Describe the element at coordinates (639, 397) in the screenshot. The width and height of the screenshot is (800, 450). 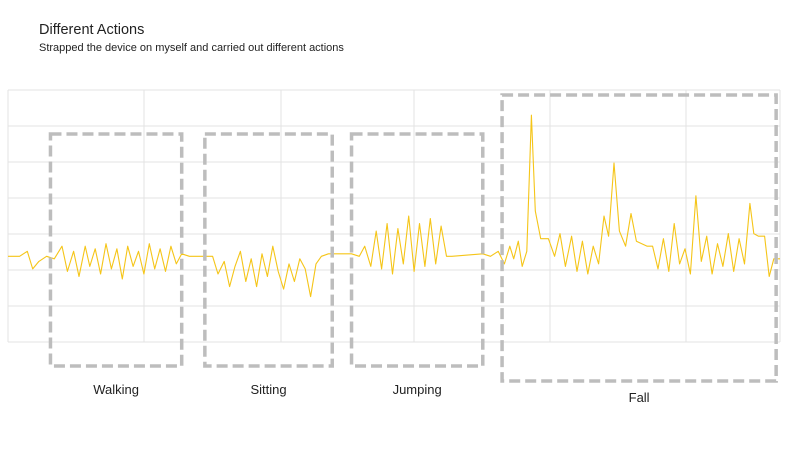
I see `action-label-fall: Fall` at that location.